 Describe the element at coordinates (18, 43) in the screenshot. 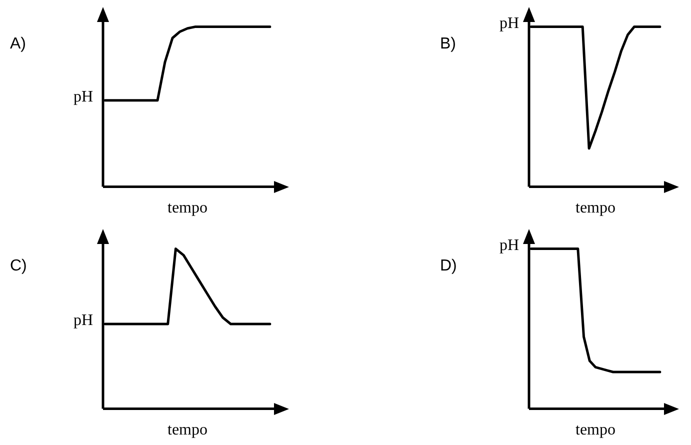

I see `text: A)` at that location.